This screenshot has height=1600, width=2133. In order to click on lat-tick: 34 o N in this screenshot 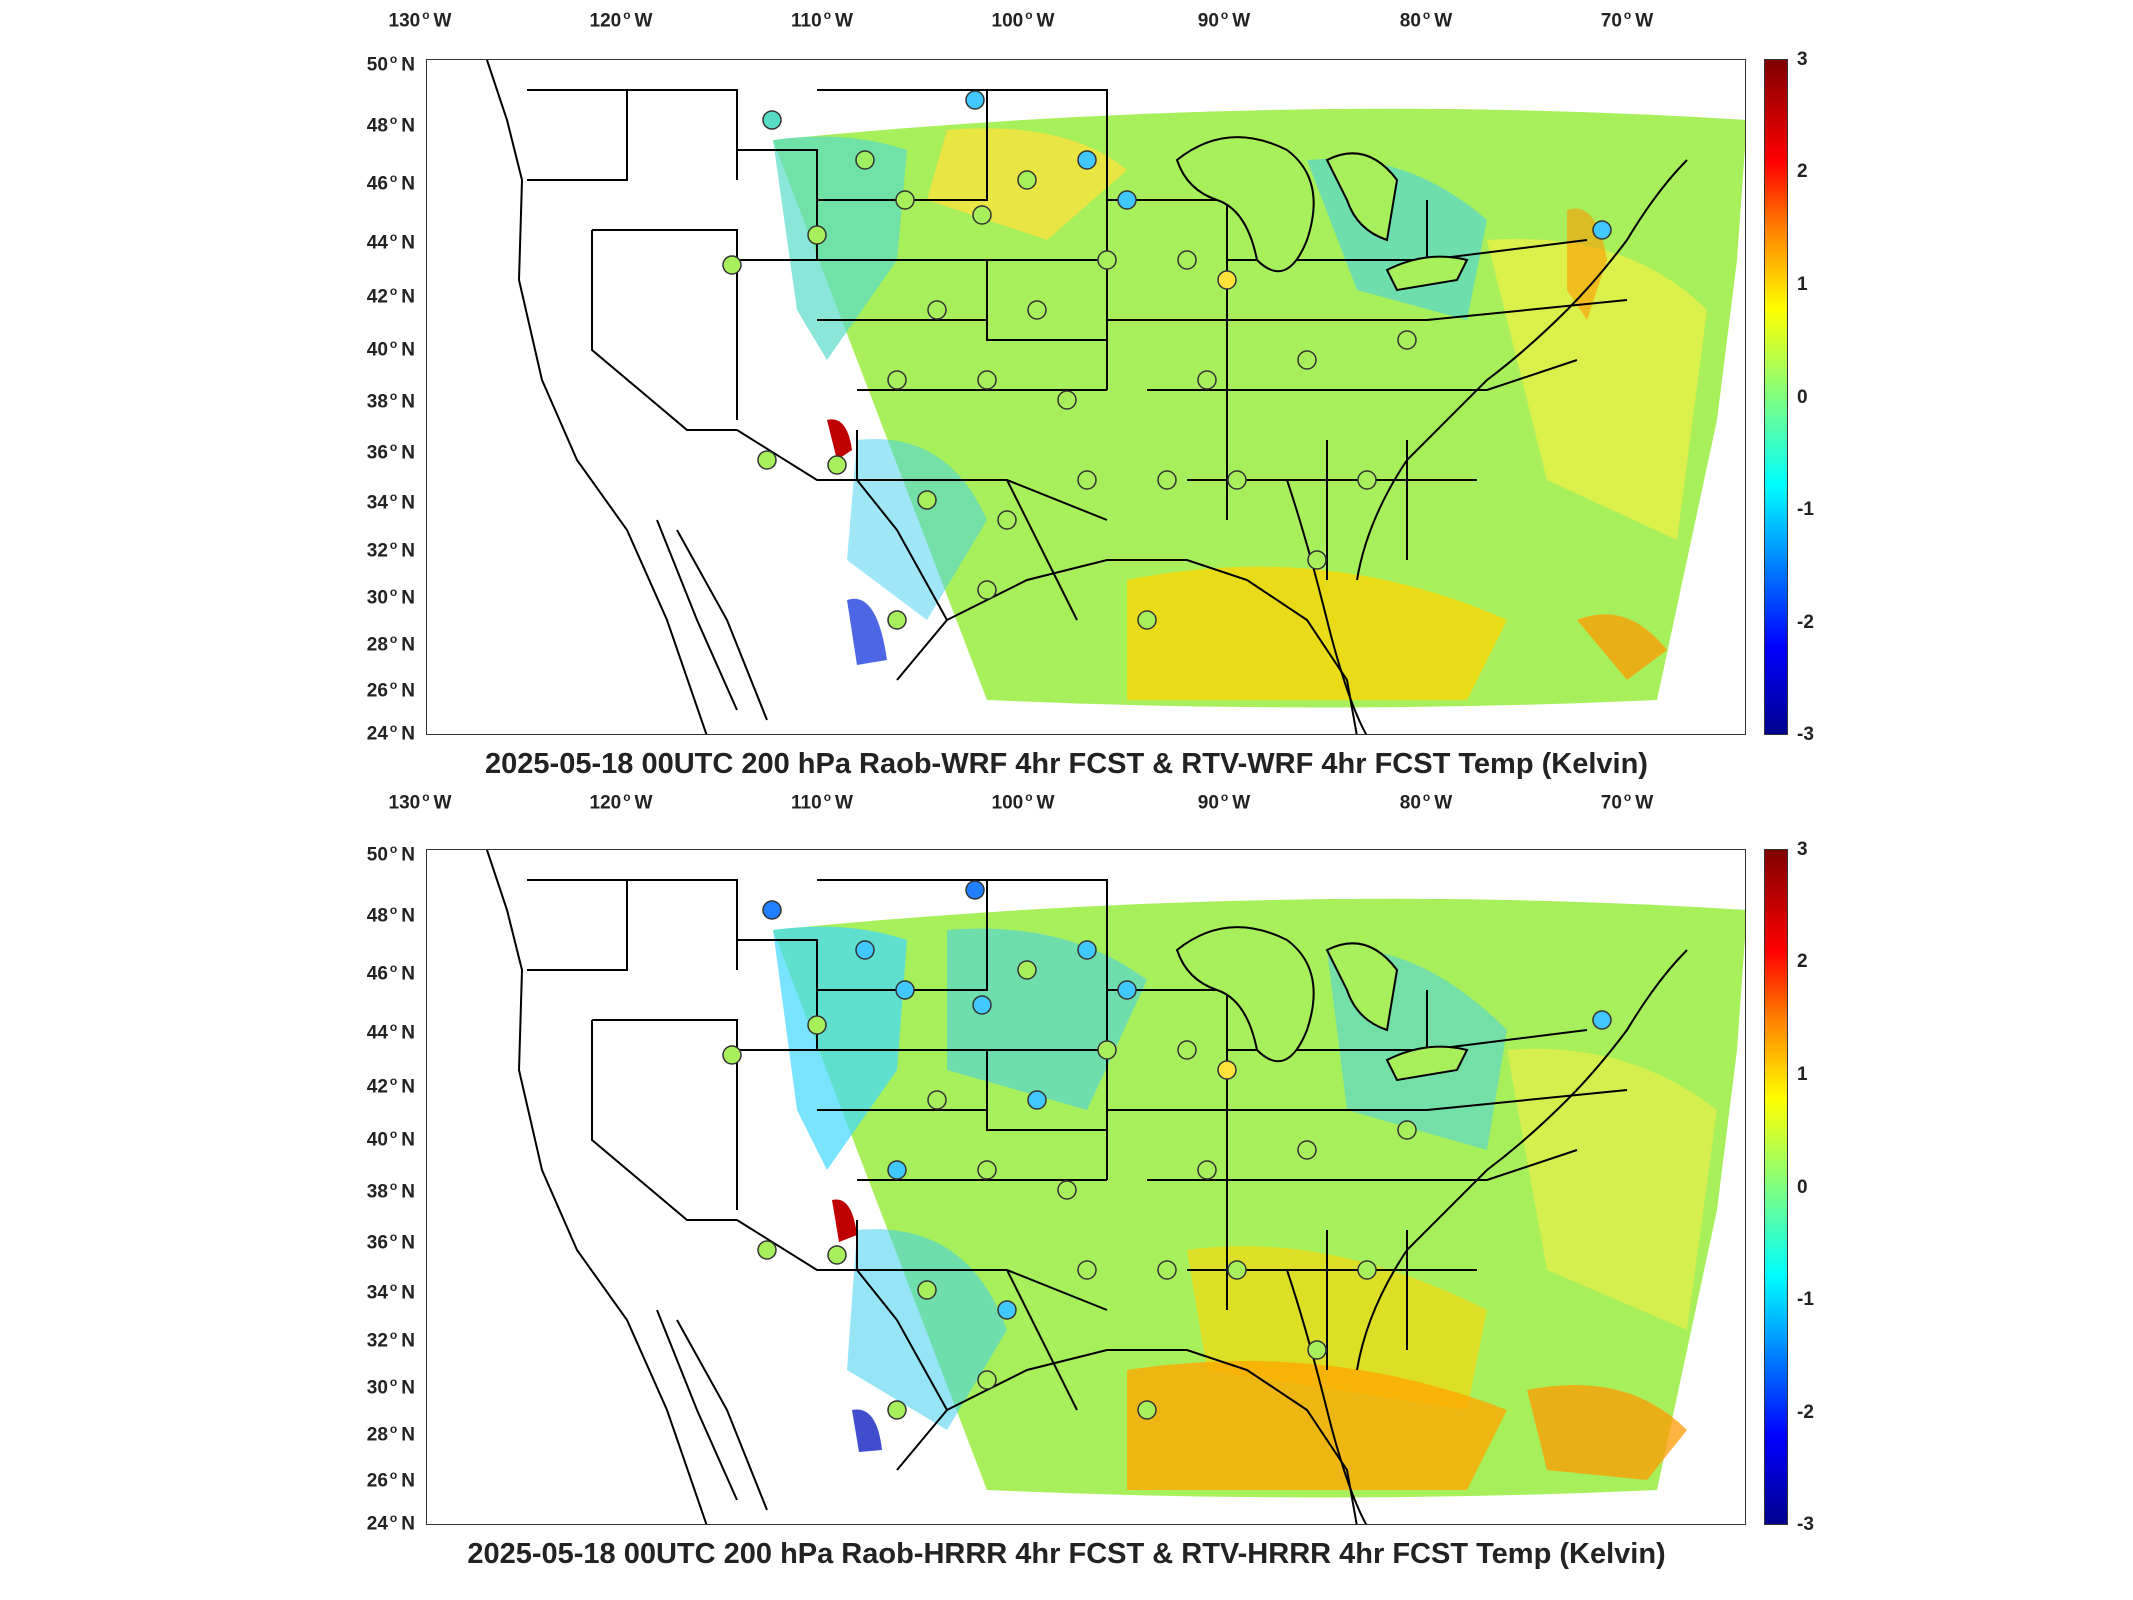, I will do `click(390, 502)`.